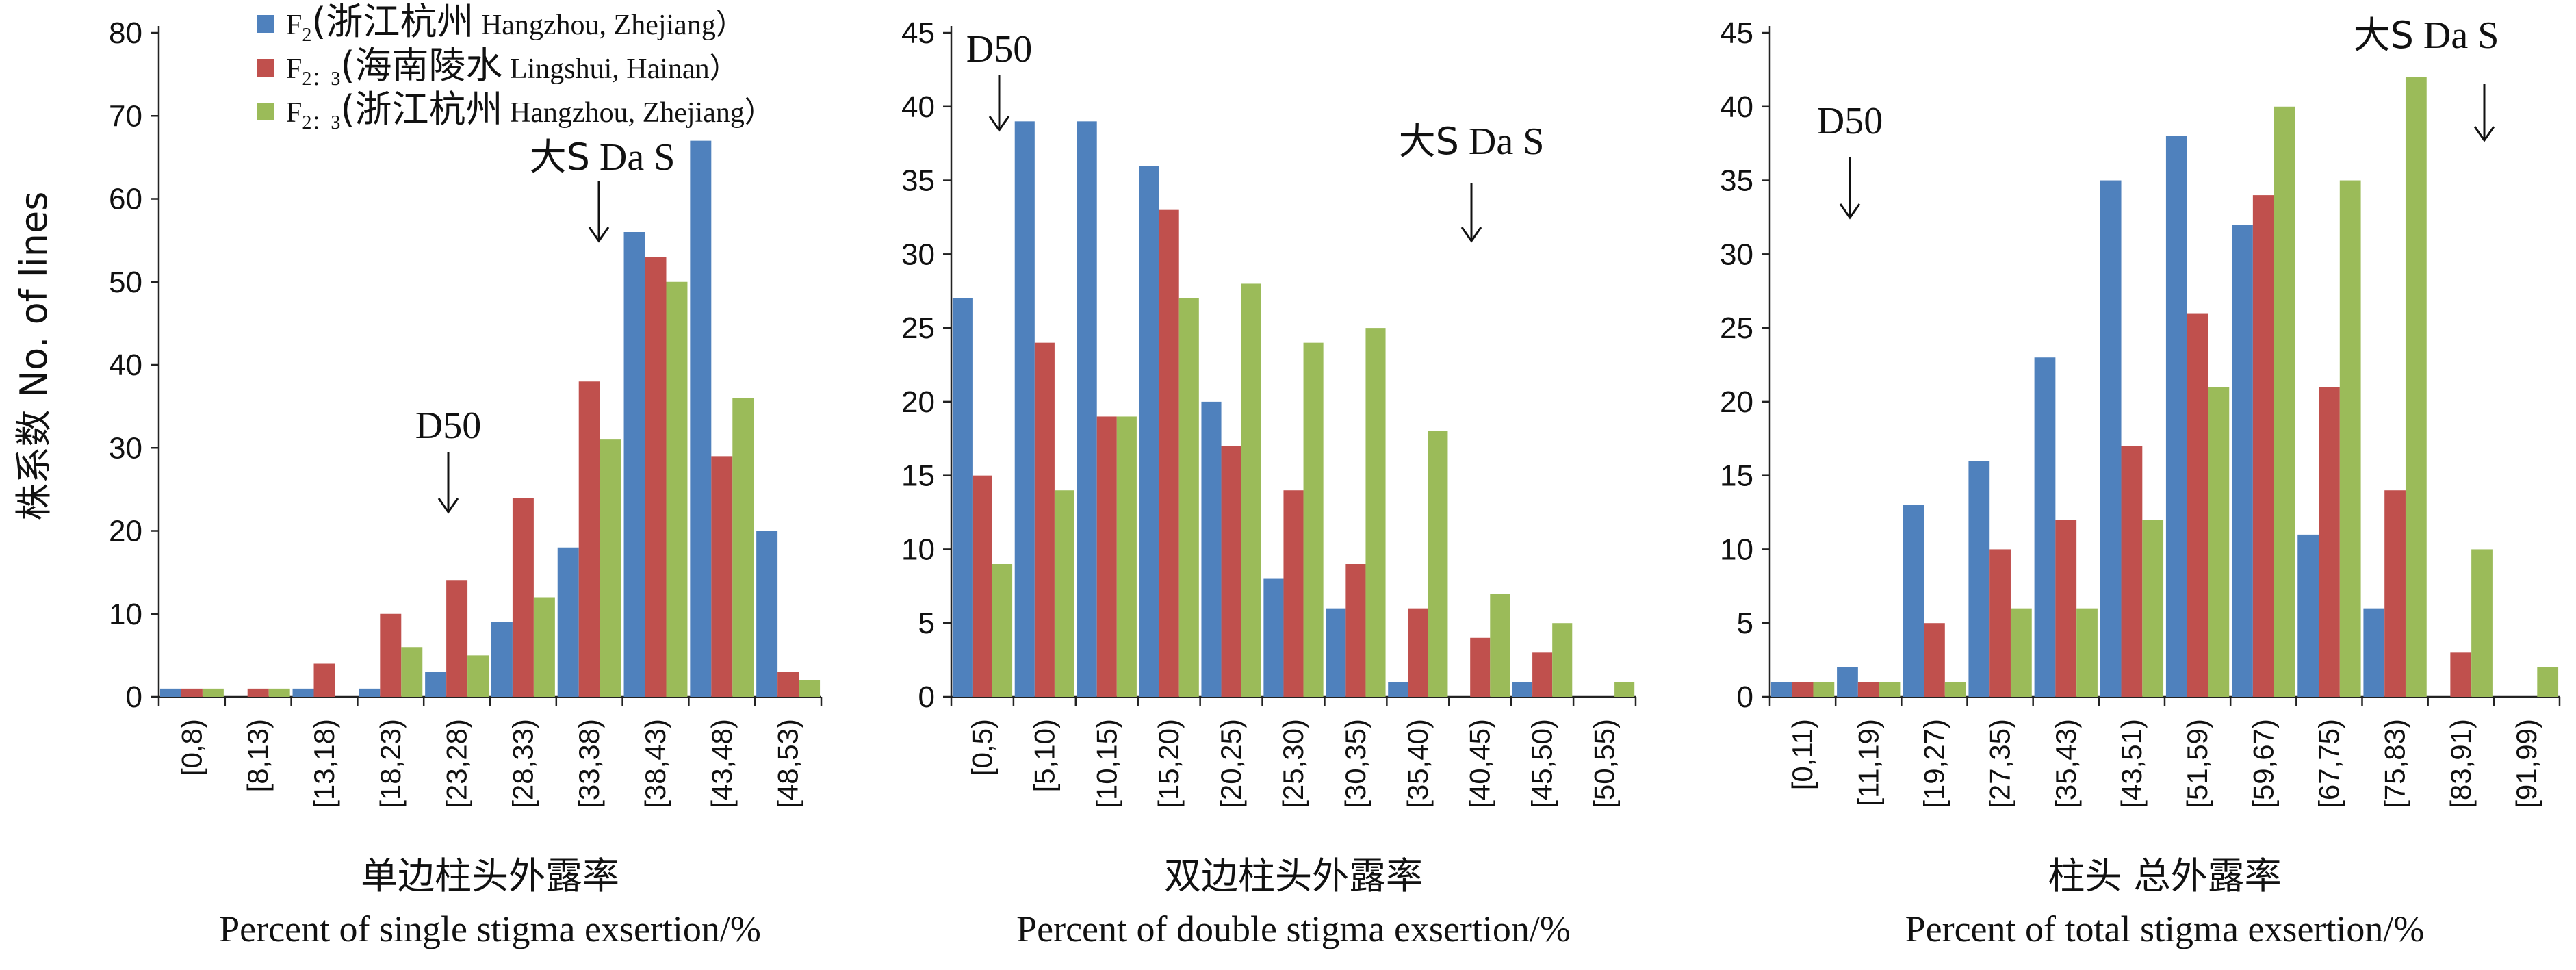  What do you see at coordinates (126, 282) in the screenshot?
I see `y-tick-label: 50` at bounding box center [126, 282].